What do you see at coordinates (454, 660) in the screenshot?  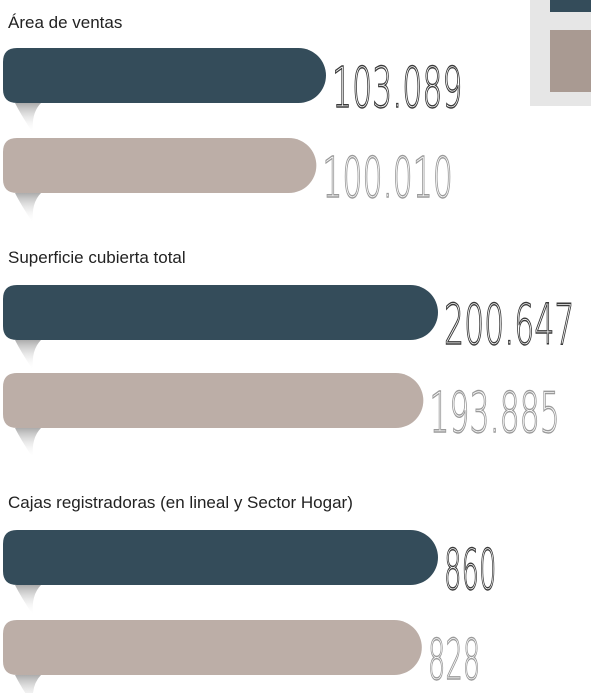 I see `value-label: 828` at bounding box center [454, 660].